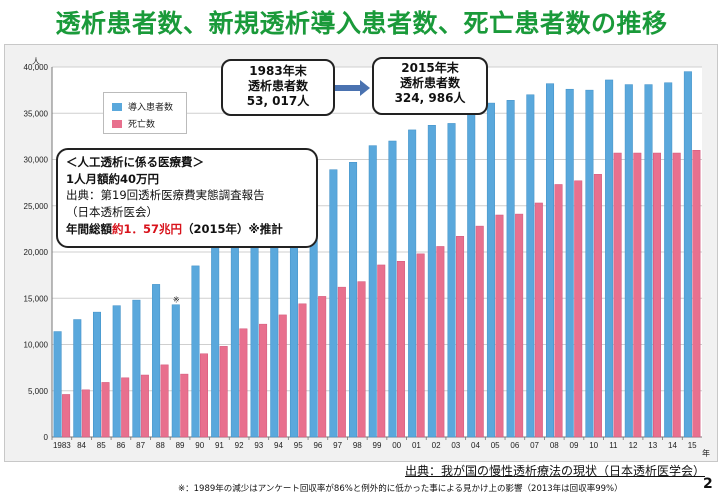 This screenshot has width=723, height=500. Describe the element at coordinates (62, 445) in the screenshot. I see `x-tick-label: 1983` at that location.